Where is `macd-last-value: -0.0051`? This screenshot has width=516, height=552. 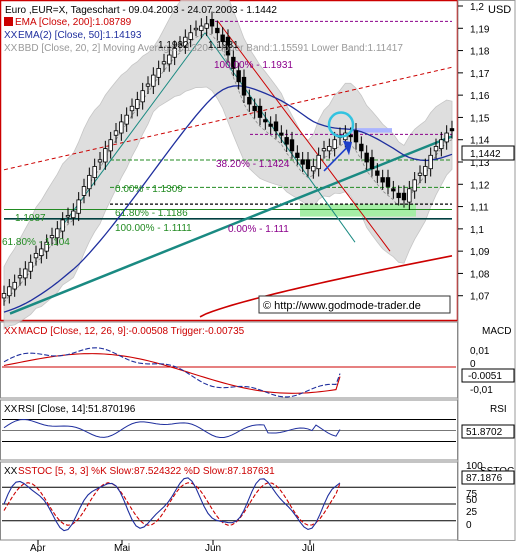 macd-last-value: -0.0051 is located at coordinates (485, 376).